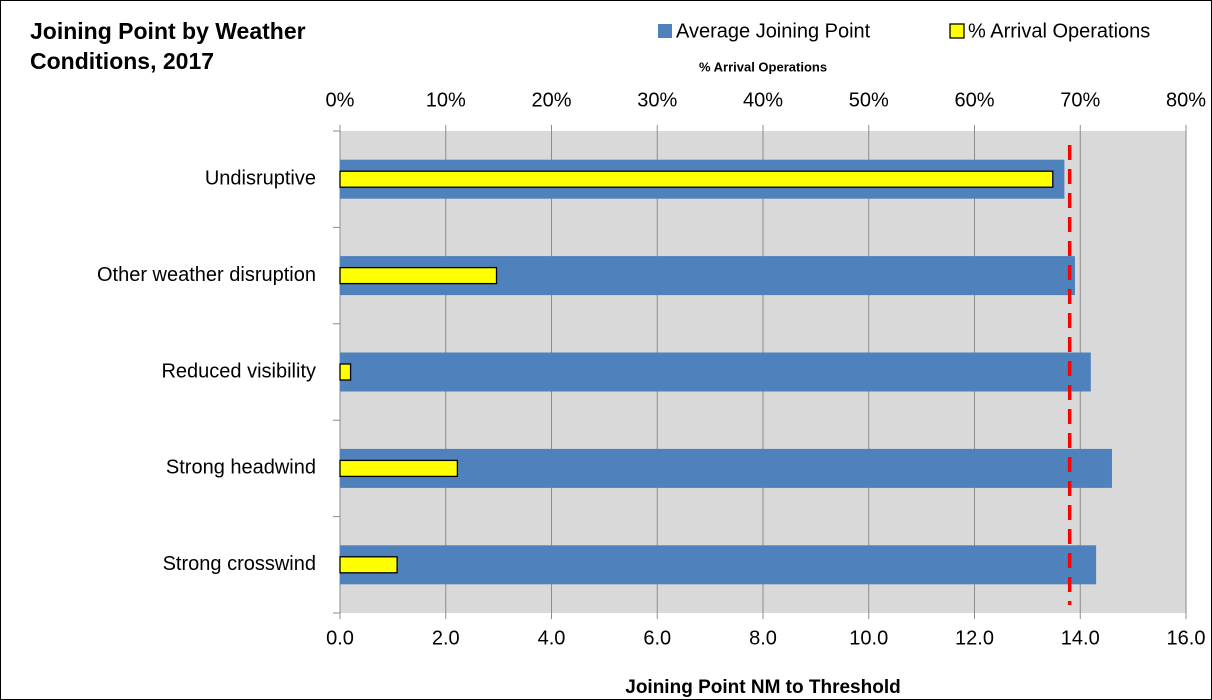 This screenshot has height=700, width=1212. What do you see at coordinates (1186, 638) in the screenshot?
I see `x-tick-label: 16.0` at bounding box center [1186, 638].